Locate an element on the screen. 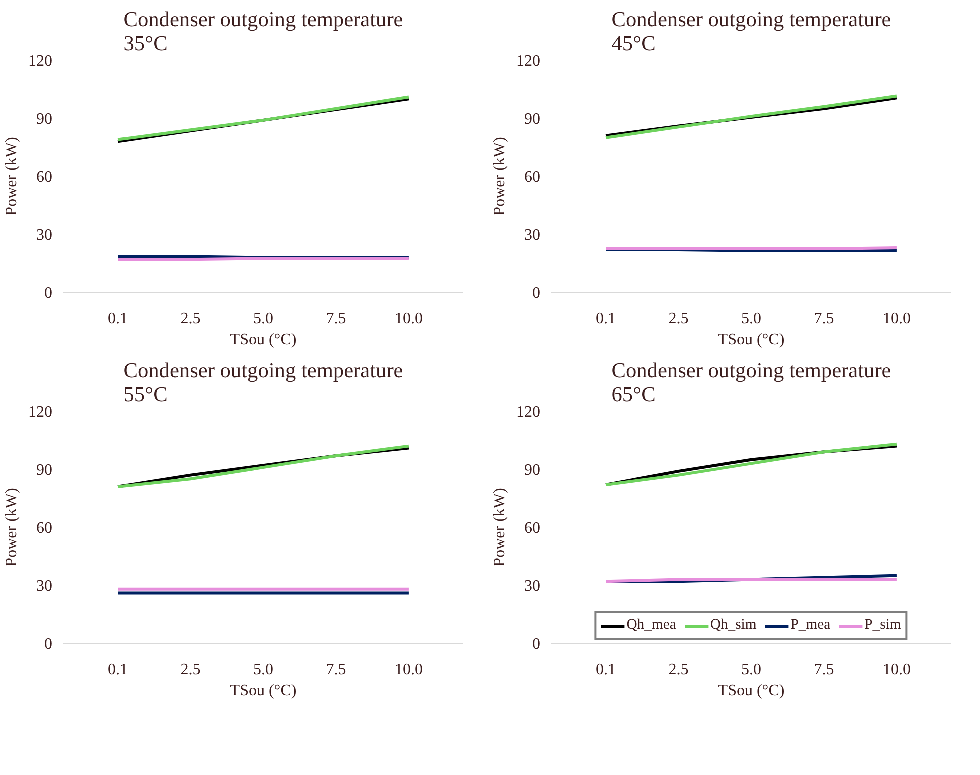  chart-title: Condenser outgoing temperature 45°C is located at coordinates (752, 32).